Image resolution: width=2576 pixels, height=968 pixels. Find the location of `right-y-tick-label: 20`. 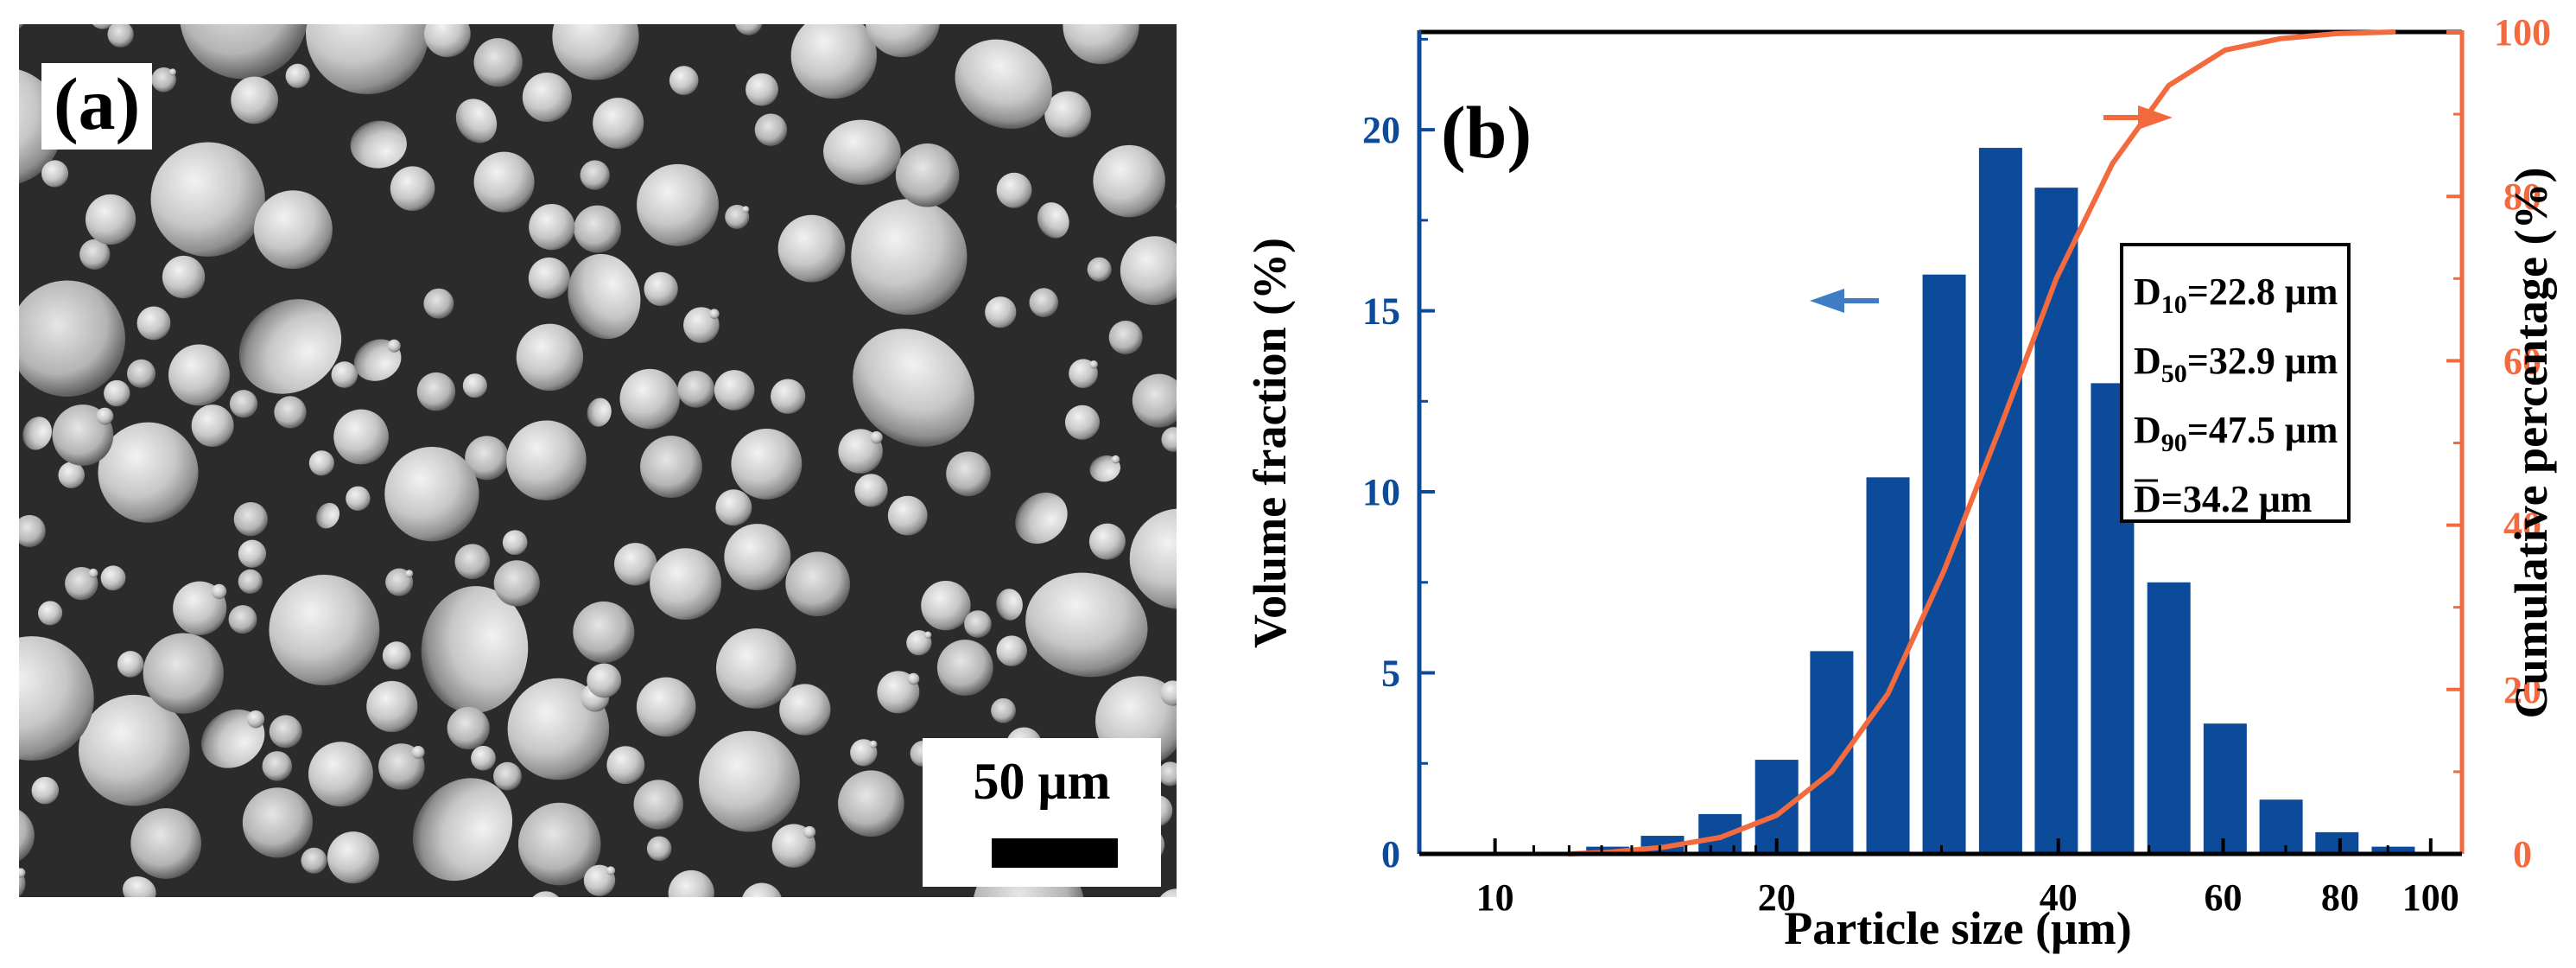

right-y-tick-label: 20 is located at coordinates (2522, 690).